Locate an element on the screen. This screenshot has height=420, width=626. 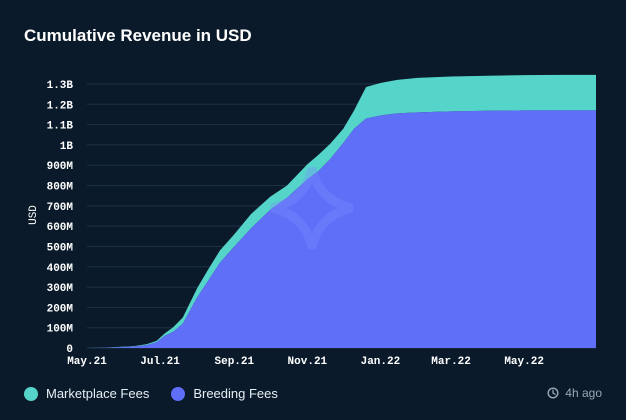
y-tick-label: 1.3B is located at coordinates (60, 86).